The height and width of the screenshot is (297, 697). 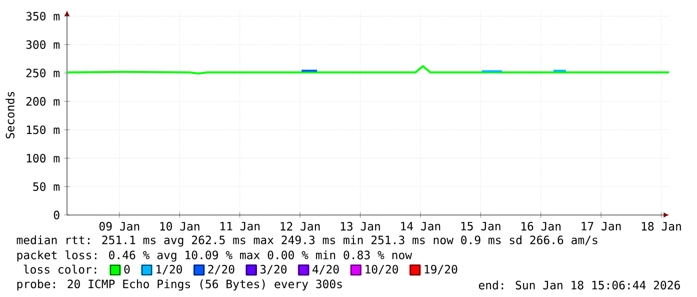 What do you see at coordinates (325, 269) in the screenshot?
I see `legend-label: 4/20` at bounding box center [325, 269].